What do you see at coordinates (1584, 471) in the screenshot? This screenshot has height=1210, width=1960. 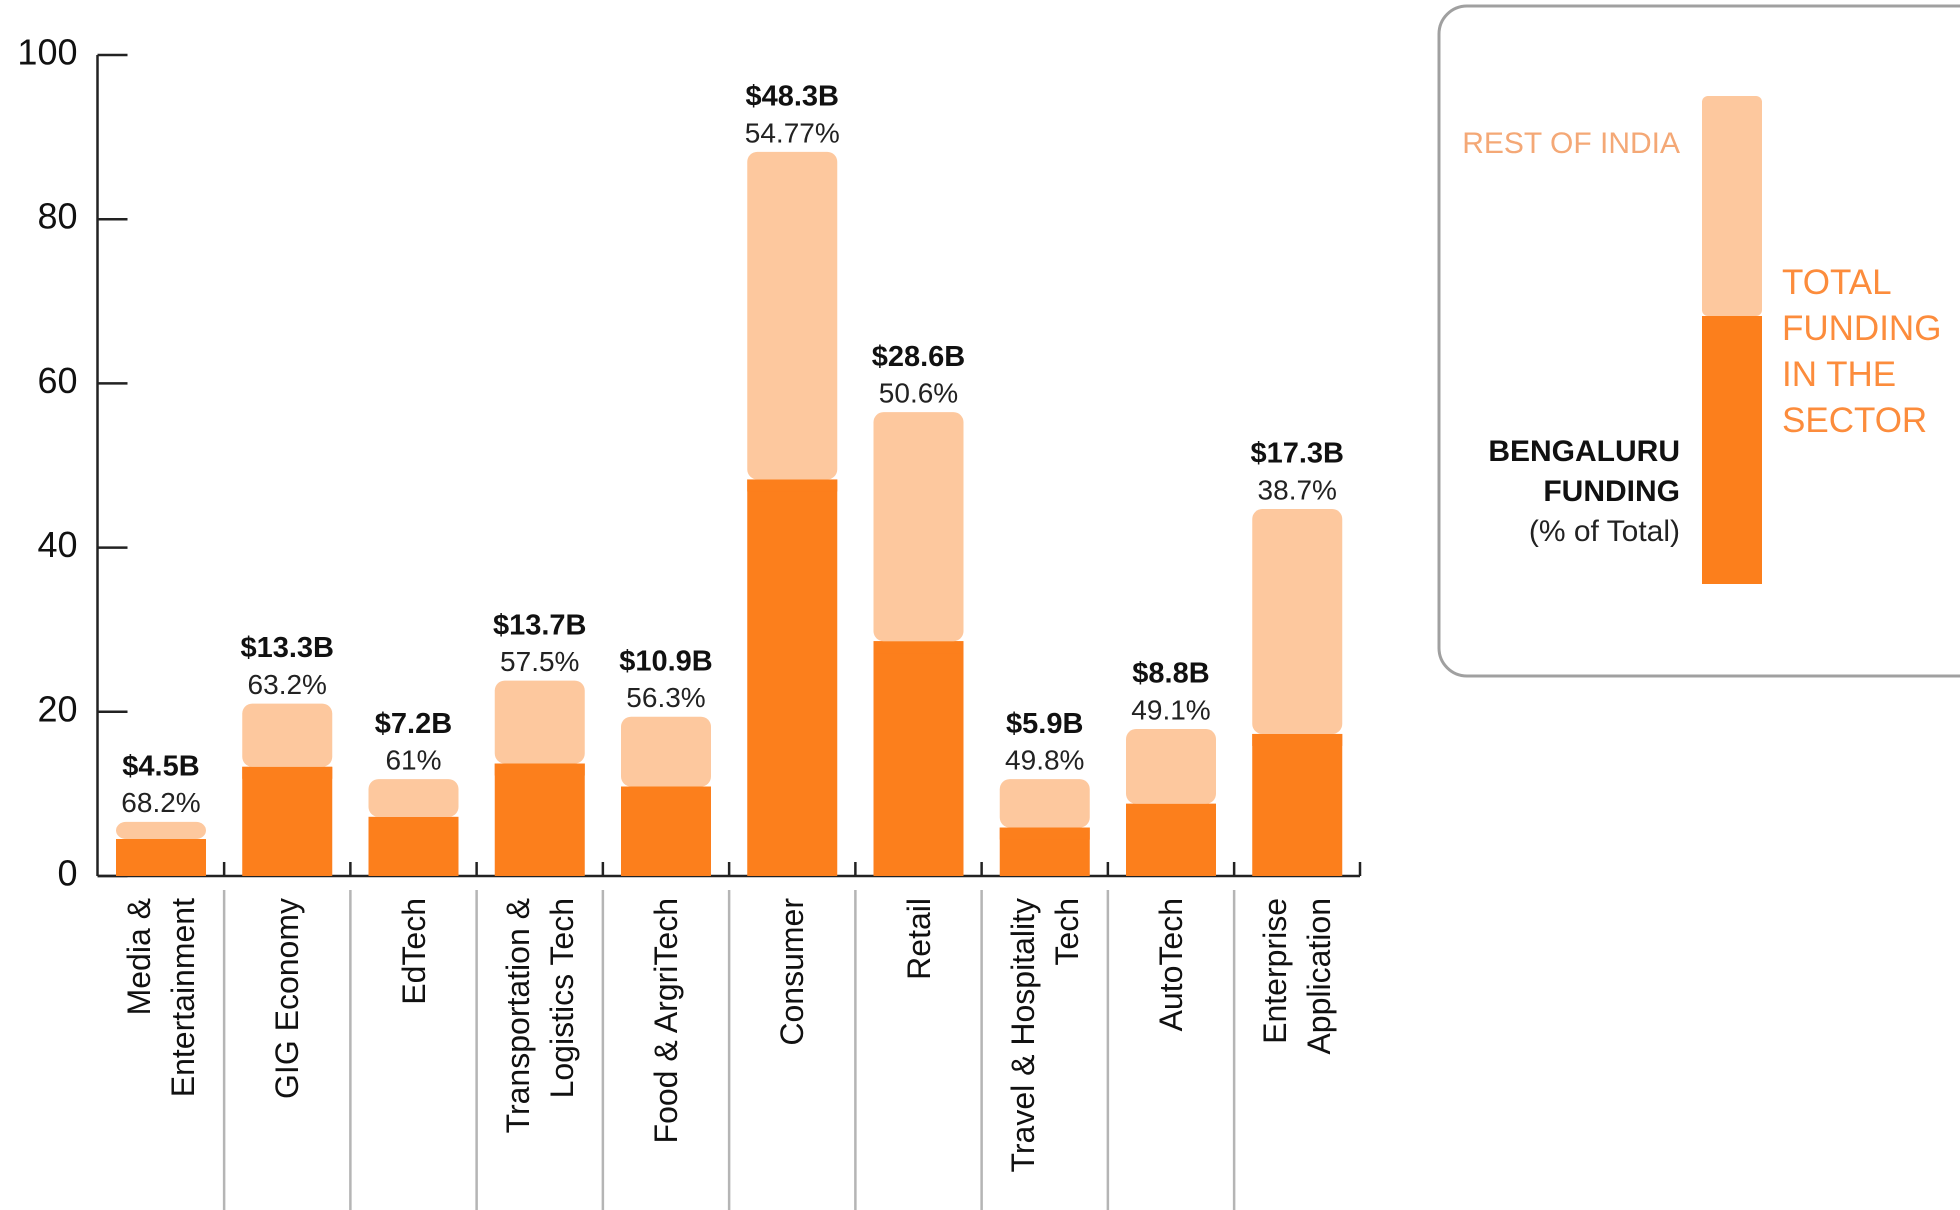 I see `legend-bengaluru: BENGALURU FUNDING` at bounding box center [1584, 471].